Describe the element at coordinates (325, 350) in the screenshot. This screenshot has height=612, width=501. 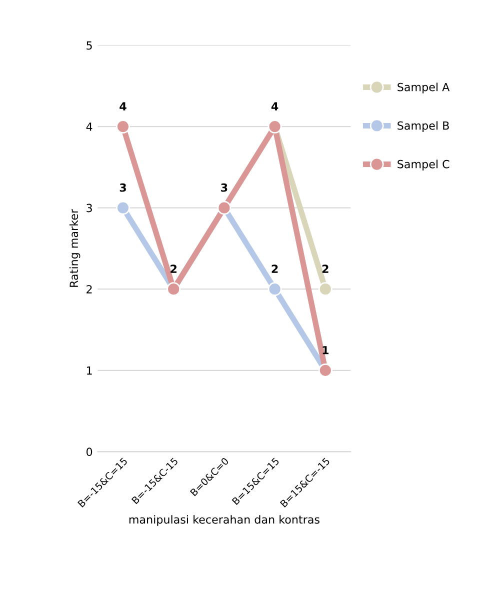
I see `data-label: 1` at that location.